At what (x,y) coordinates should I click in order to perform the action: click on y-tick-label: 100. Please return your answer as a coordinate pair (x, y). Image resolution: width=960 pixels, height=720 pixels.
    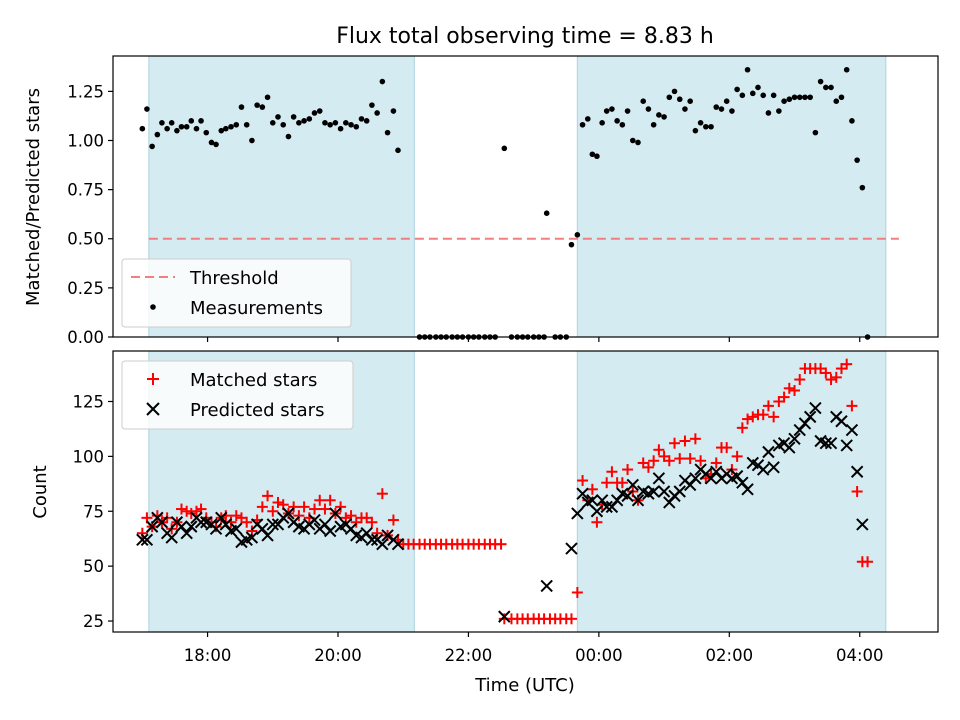
    Looking at the image, I should click on (89, 456).